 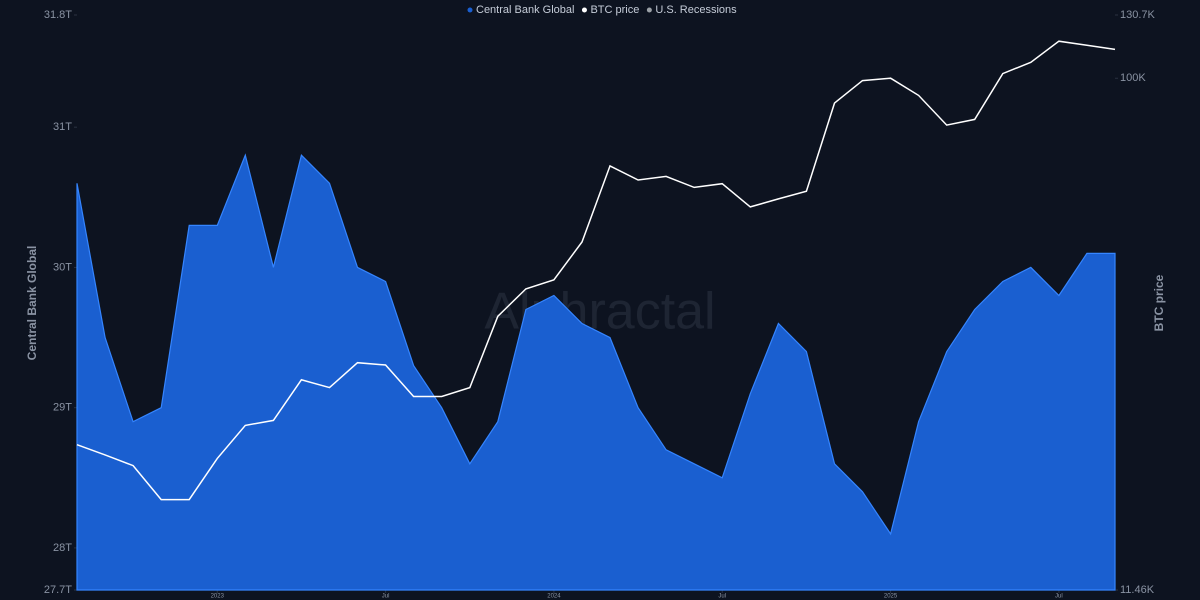 I want to click on y2-axis-title: BTC price, so click(x=1159, y=302).